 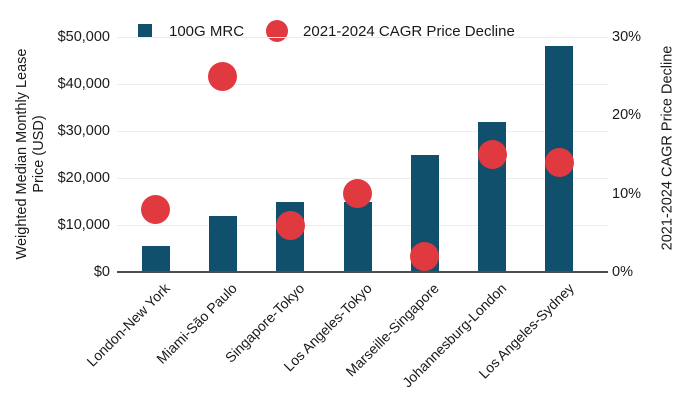 What do you see at coordinates (222, 243) in the screenshot?
I see `bar-Miami-São Paulo` at bounding box center [222, 243].